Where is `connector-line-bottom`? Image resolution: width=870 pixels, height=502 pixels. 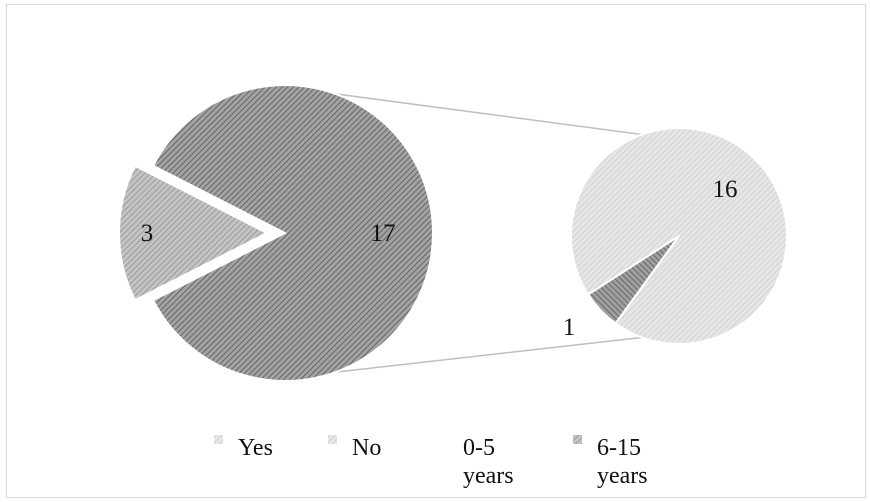
connector-line-bottom is located at coordinates (489, 354).